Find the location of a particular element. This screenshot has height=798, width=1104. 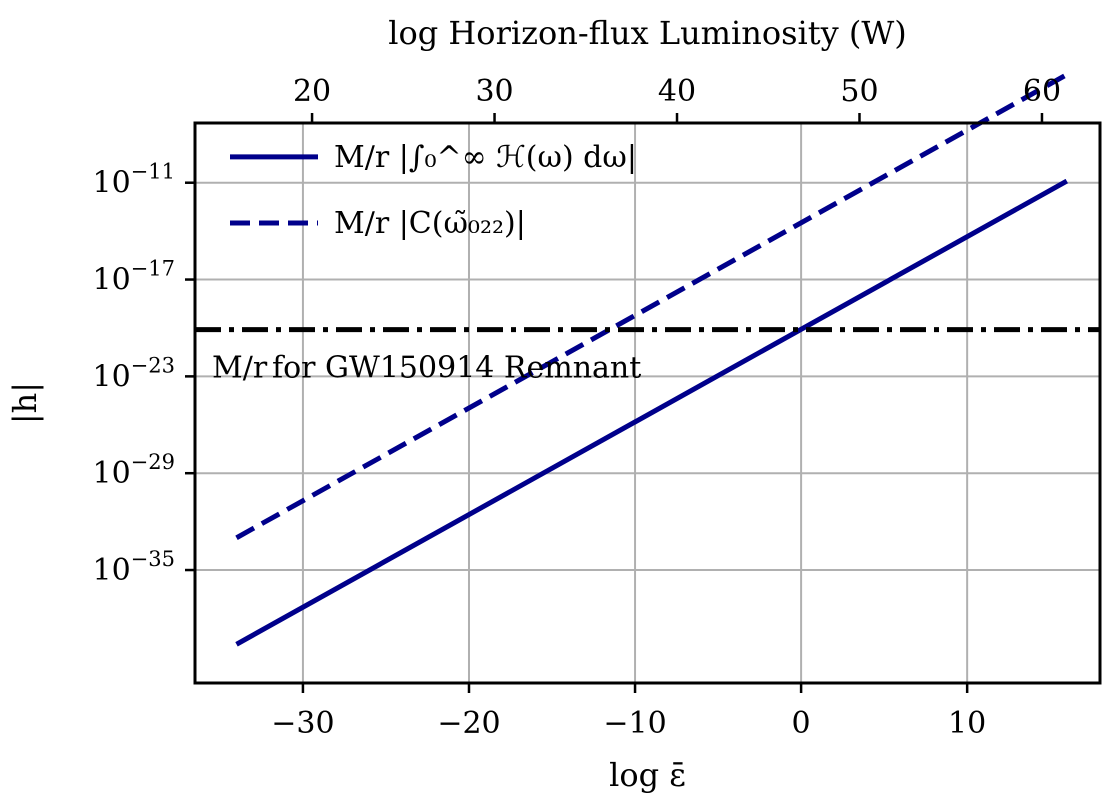

legend: M/r |∫₀^∞ ℋ(ω) dω| M/r |C(ω̃₀₂₂)| is located at coordinates (433, 190).